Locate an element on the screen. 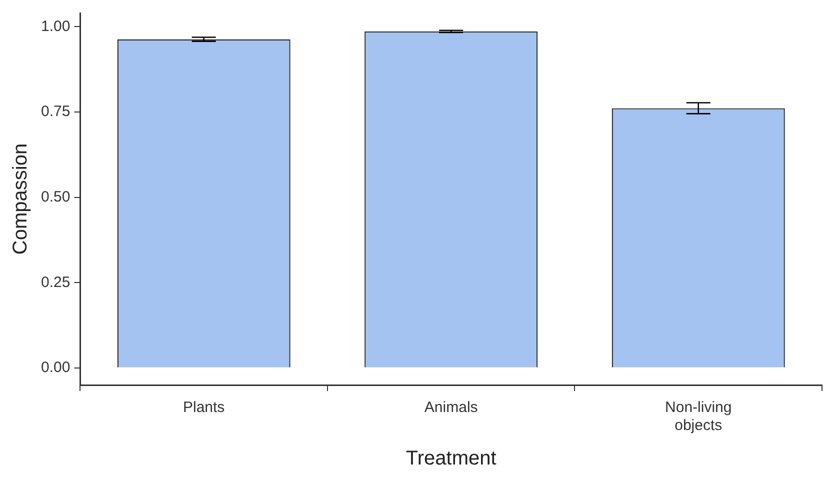  y-tick-label: 0.50 is located at coordinates (55, 197).